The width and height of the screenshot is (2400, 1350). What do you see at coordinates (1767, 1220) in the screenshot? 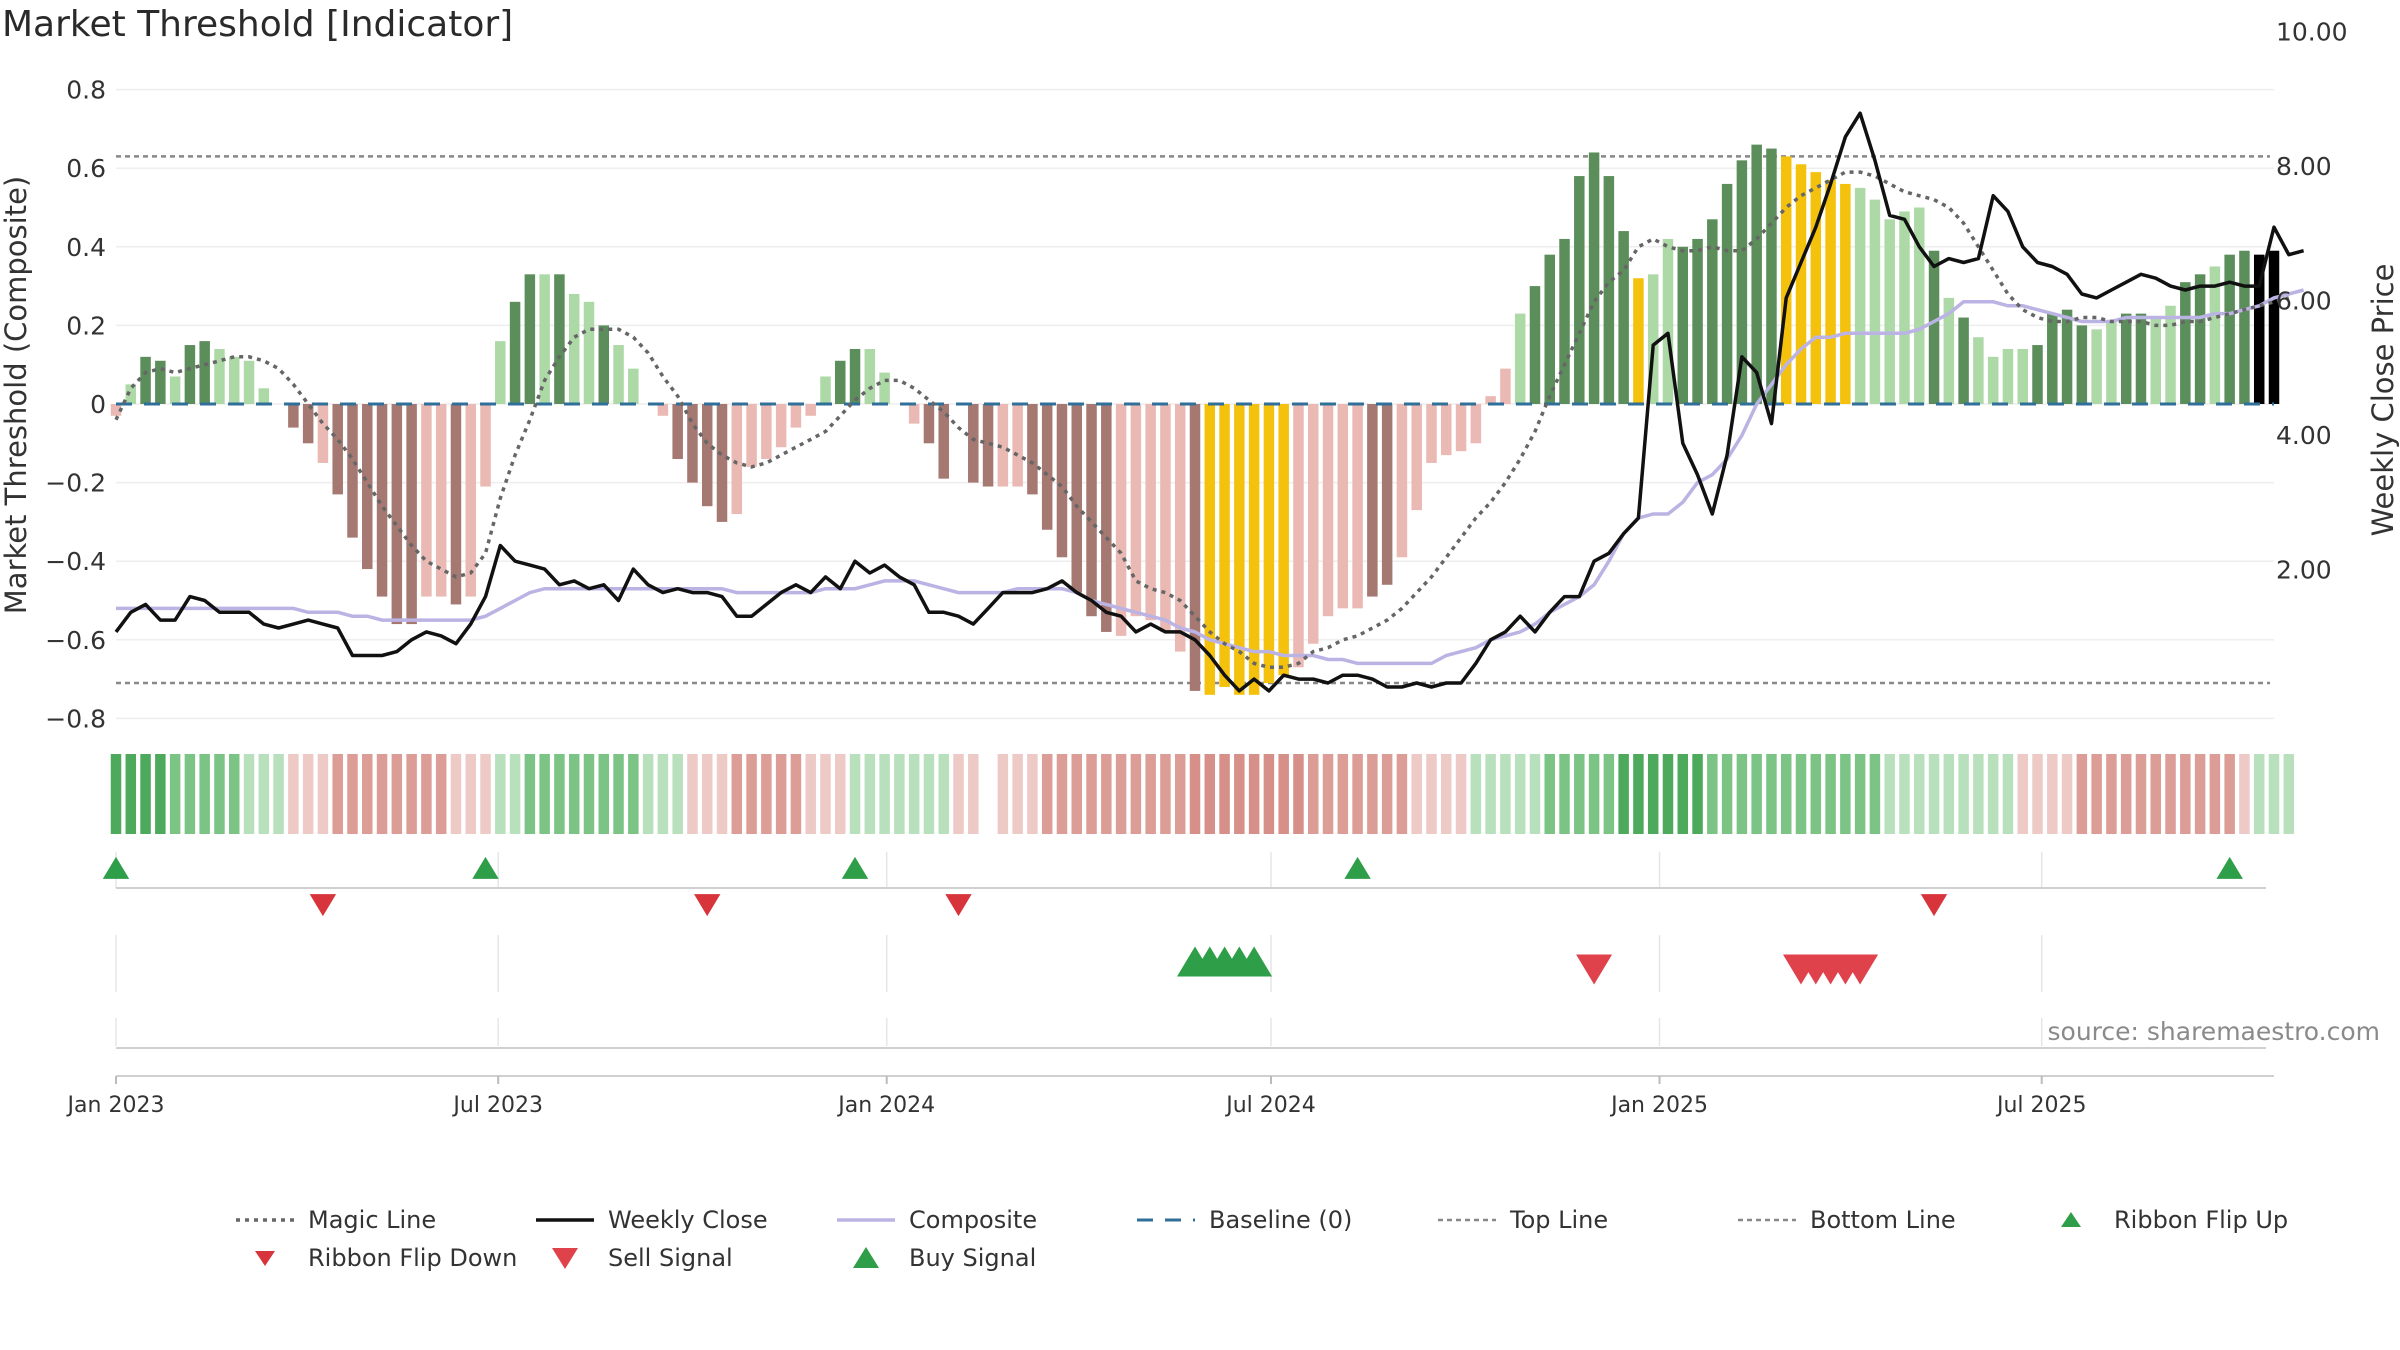
I see `legend-swatch-bottom-line` at bounding box center [1767, 1220].